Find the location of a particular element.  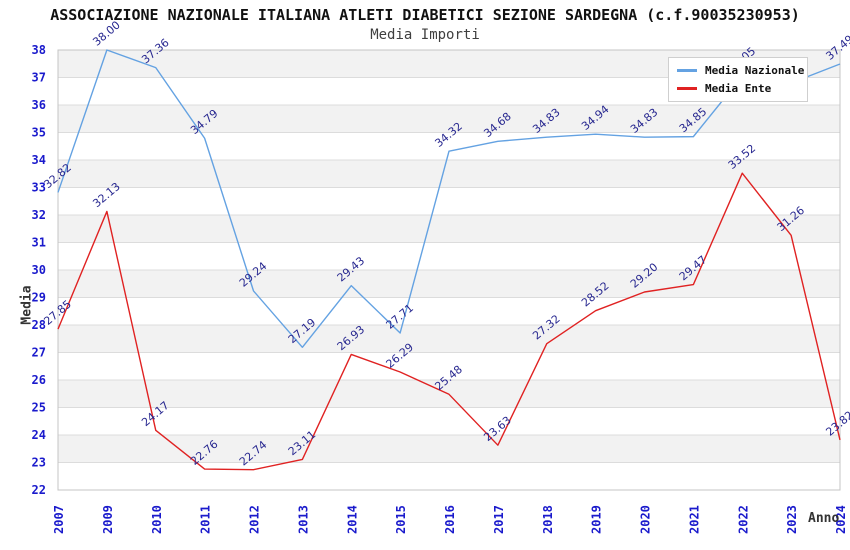

y-tick-label: 28 is located at coordinates (39, 325).